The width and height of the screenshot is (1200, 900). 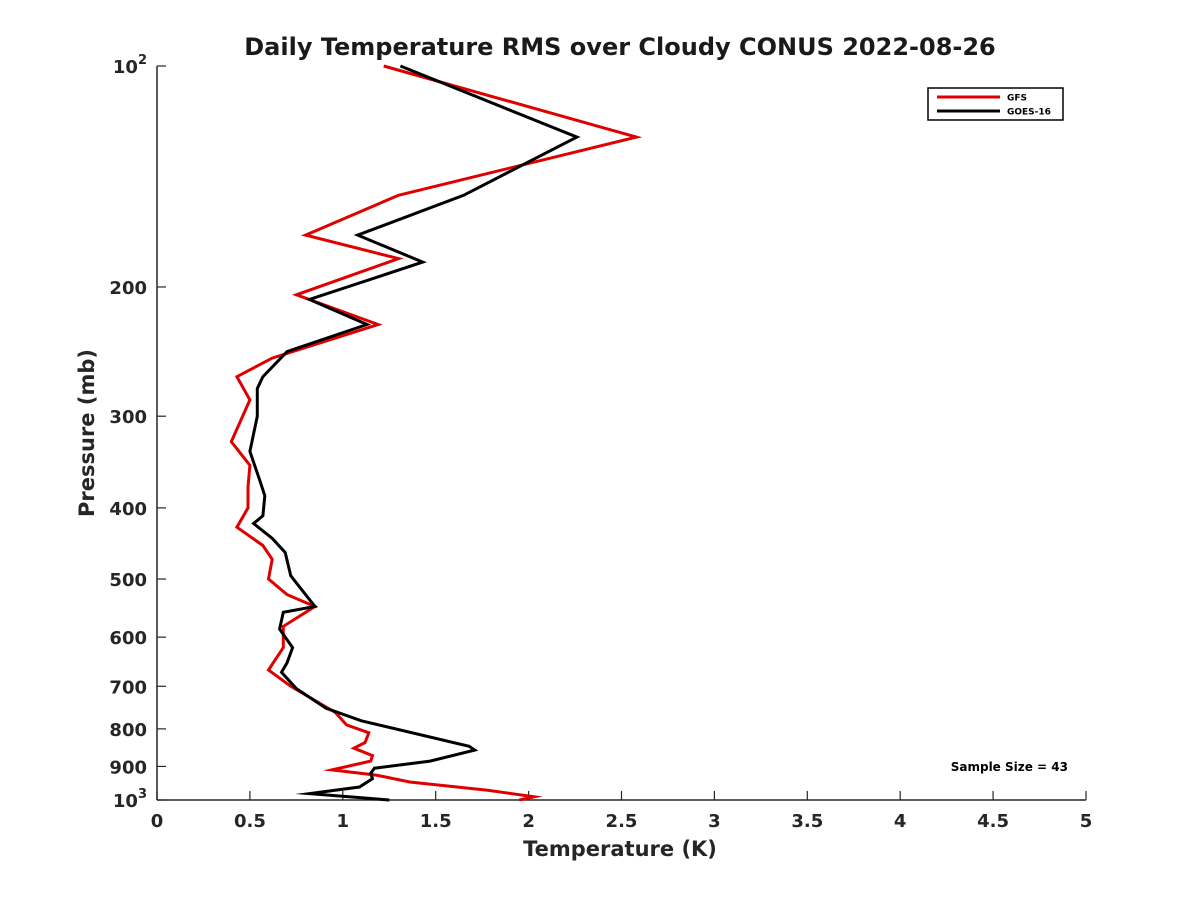 What do you see at coordinates (128, 638) in the screenshot?
I see `y-tick-label: 600` at bounding box center [128, 638].